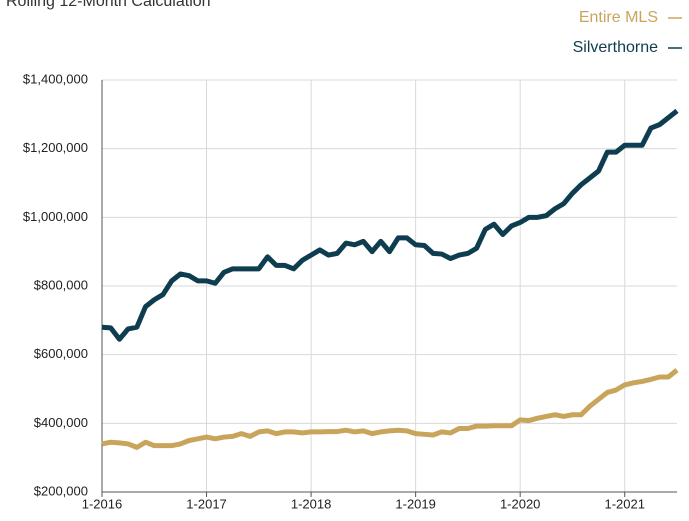  What do you see at coordinates (390, 409) in the screenshot?
I see `series-line` at bounding box center [390, 409].